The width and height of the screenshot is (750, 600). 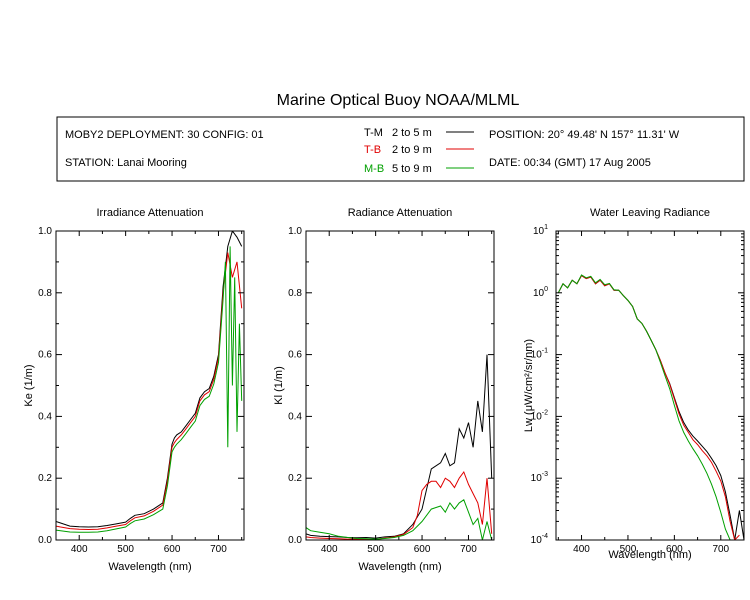 I want to click on lw-ylabel: Lw (μW/cm²/sr/nm), so click(x=529, y=385).